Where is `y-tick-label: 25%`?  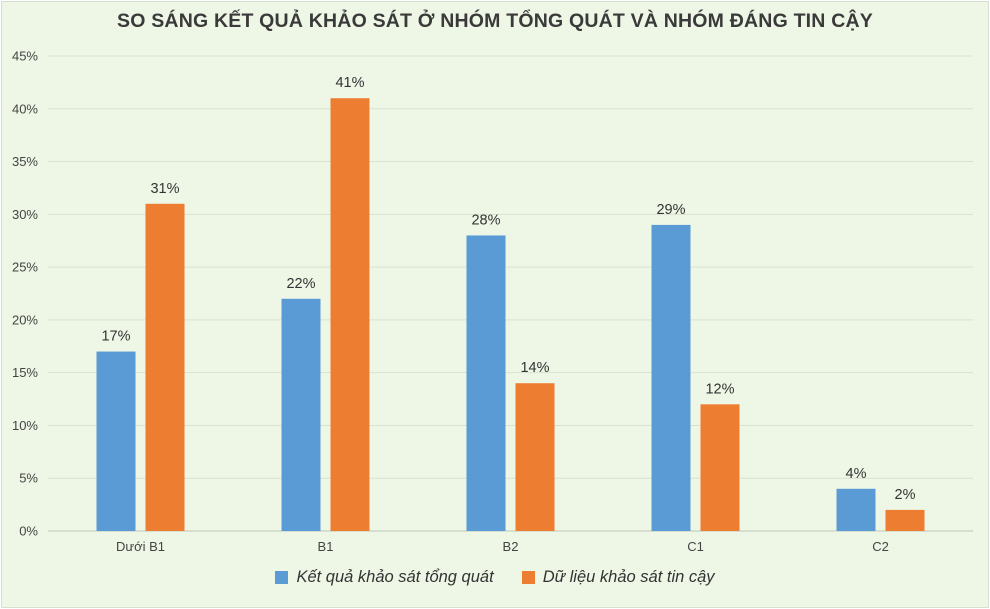 y-tick-label: 25% is located at coordinates (25, 267).